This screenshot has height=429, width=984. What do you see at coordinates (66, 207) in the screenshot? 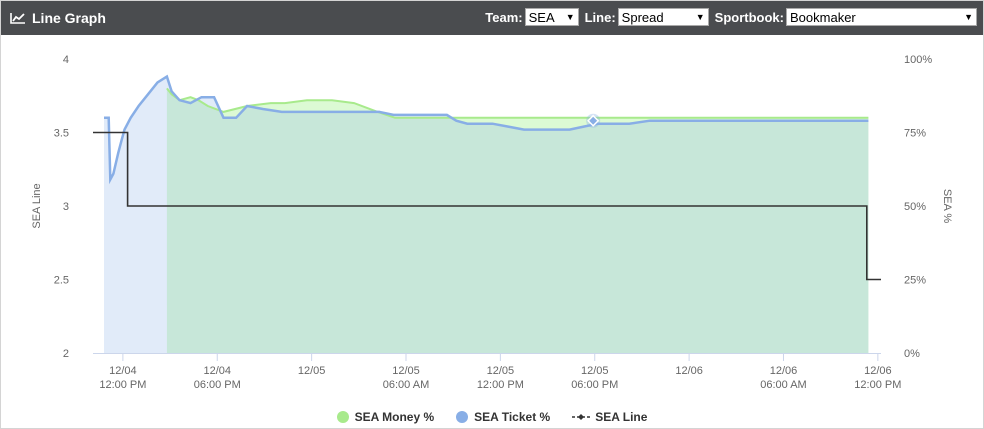
I see `y-left-tick-label: 3` at bounding box center [66, 207].